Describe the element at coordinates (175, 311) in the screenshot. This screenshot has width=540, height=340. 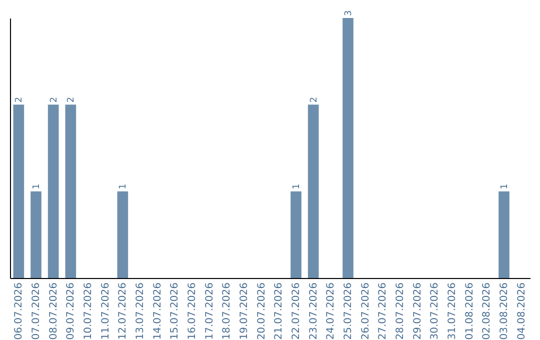
I see `x-tick-label: 15.07.2026` at that location.